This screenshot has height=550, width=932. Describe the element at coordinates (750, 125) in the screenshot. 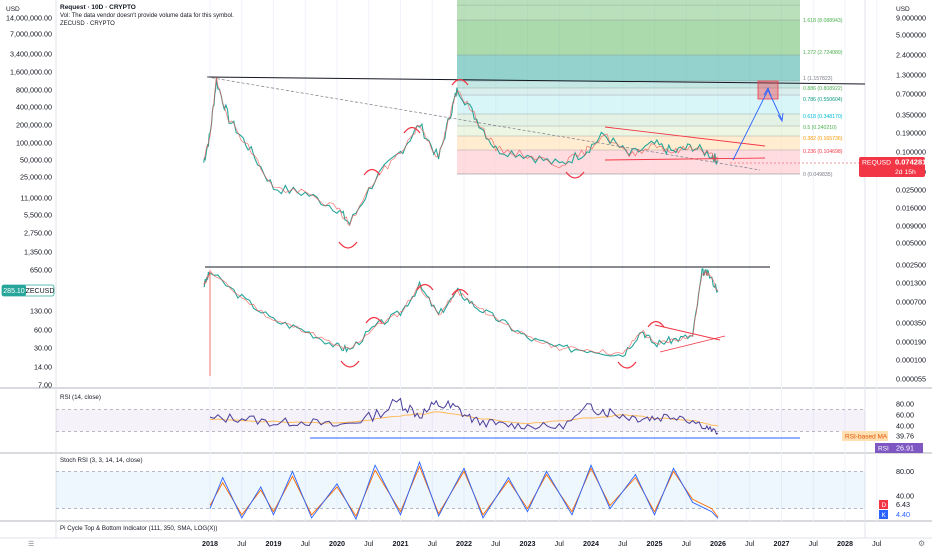

I see `projection-arrow-up` at that location.